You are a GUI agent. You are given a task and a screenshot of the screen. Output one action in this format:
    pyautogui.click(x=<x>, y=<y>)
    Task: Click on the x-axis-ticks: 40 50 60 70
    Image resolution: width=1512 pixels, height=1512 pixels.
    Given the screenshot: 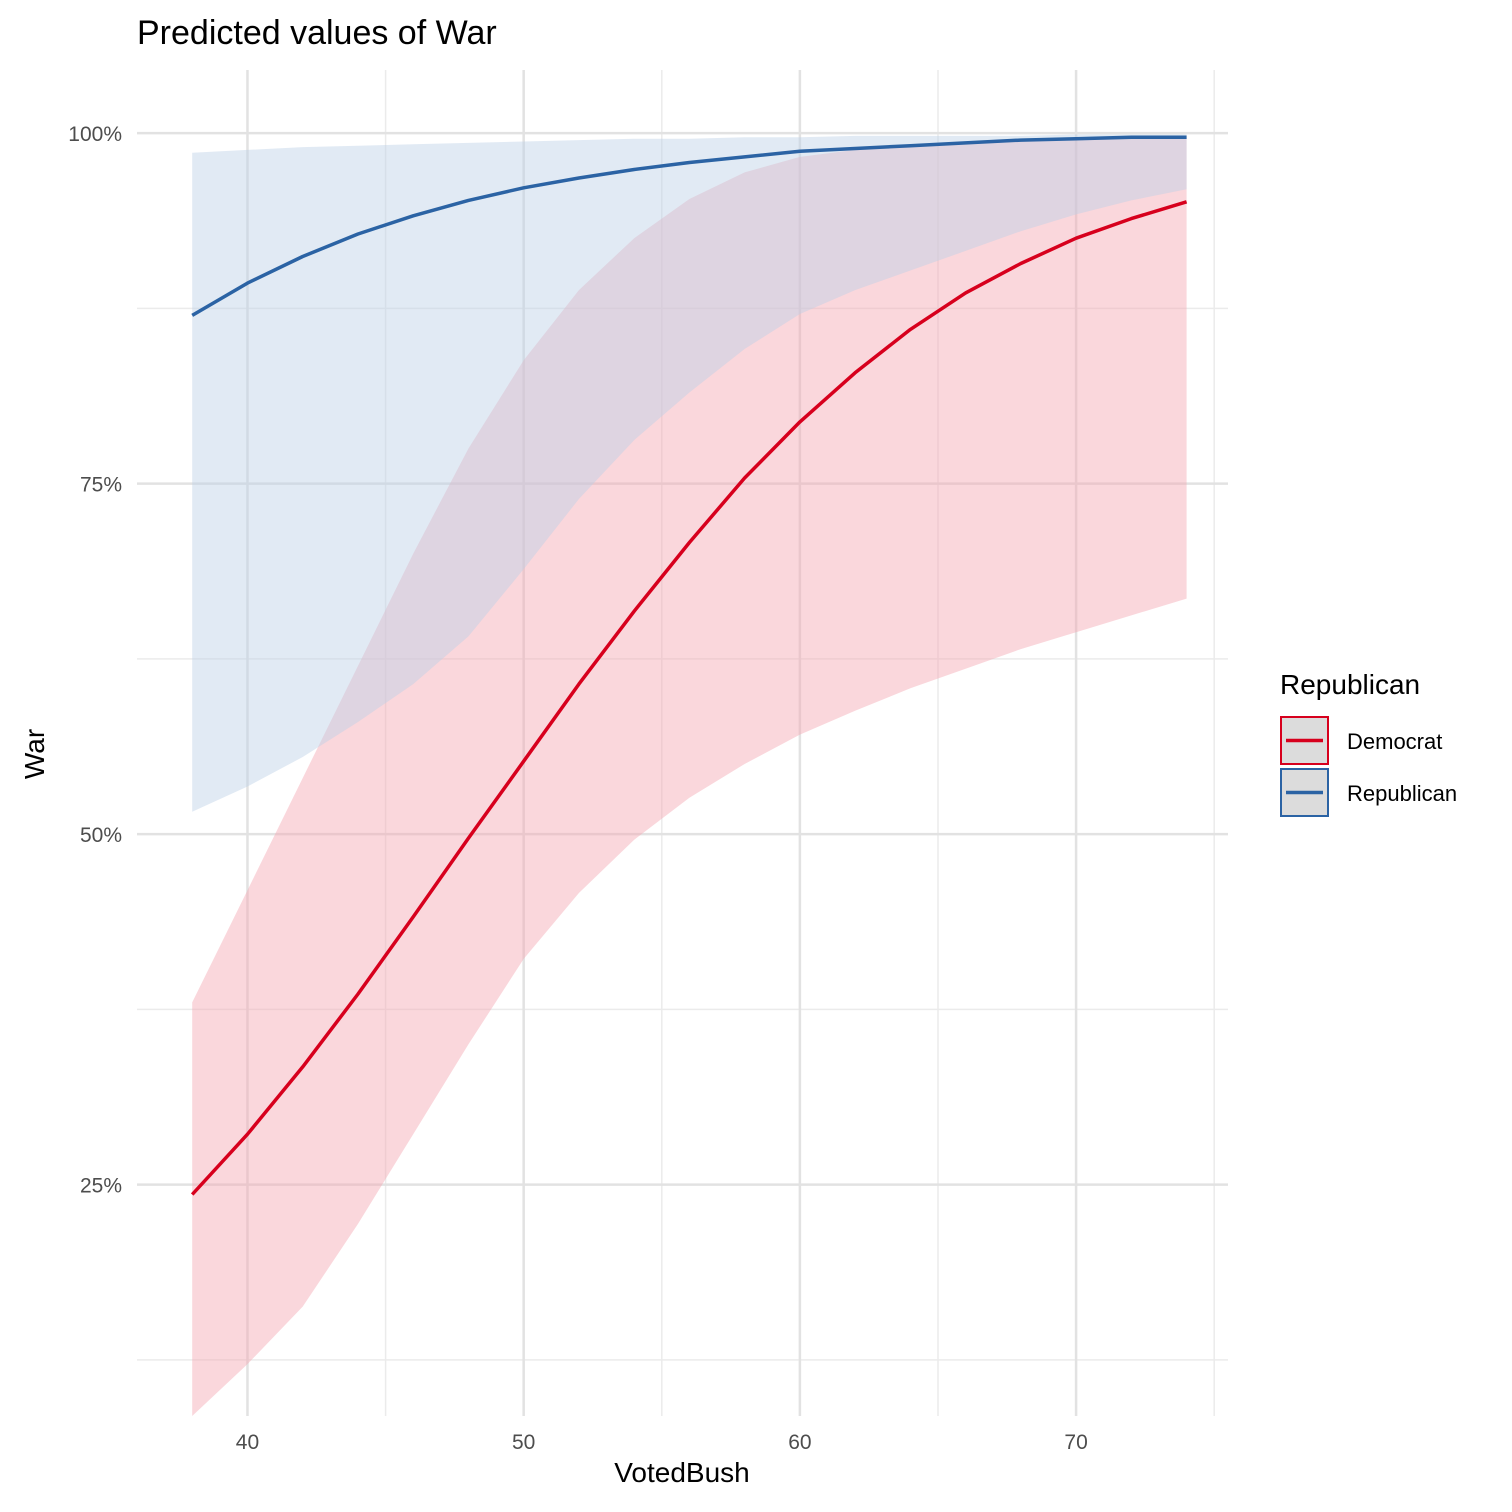 What is the action you would take?
    pyautogui.click(x=662, y=1442)
    